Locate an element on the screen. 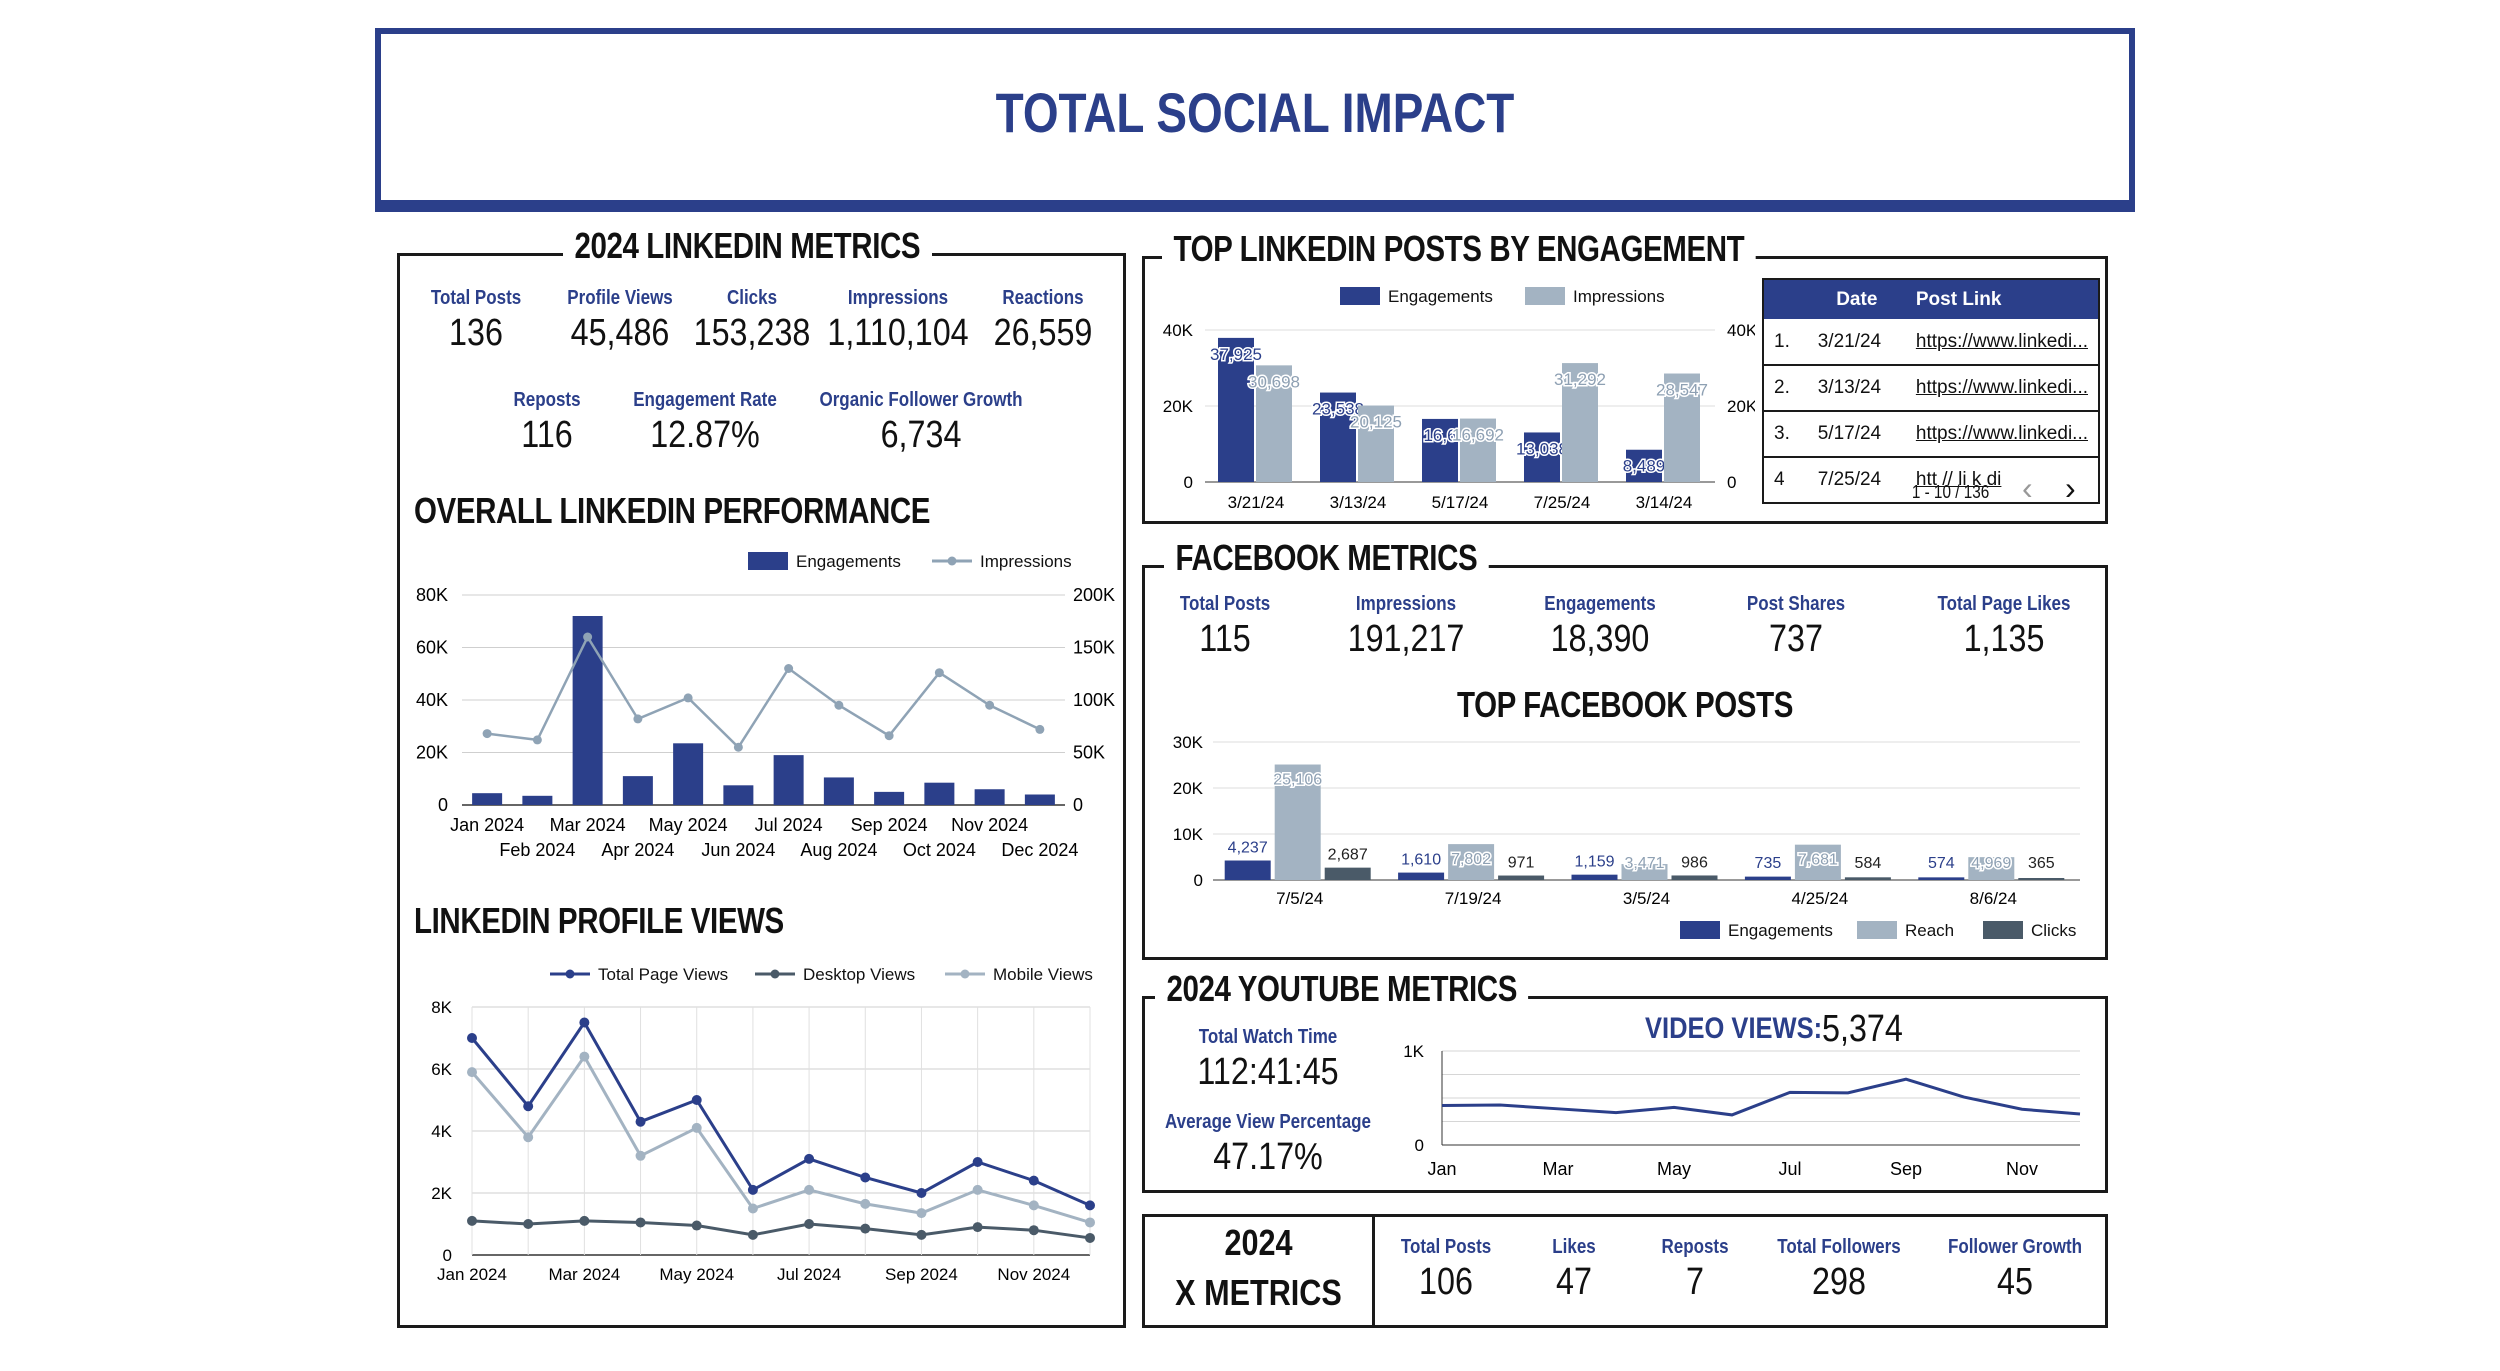 The width and height of the screenshot is (2500, 1371). data-label-clicks: 971 is located at coordinates (1521, 863).